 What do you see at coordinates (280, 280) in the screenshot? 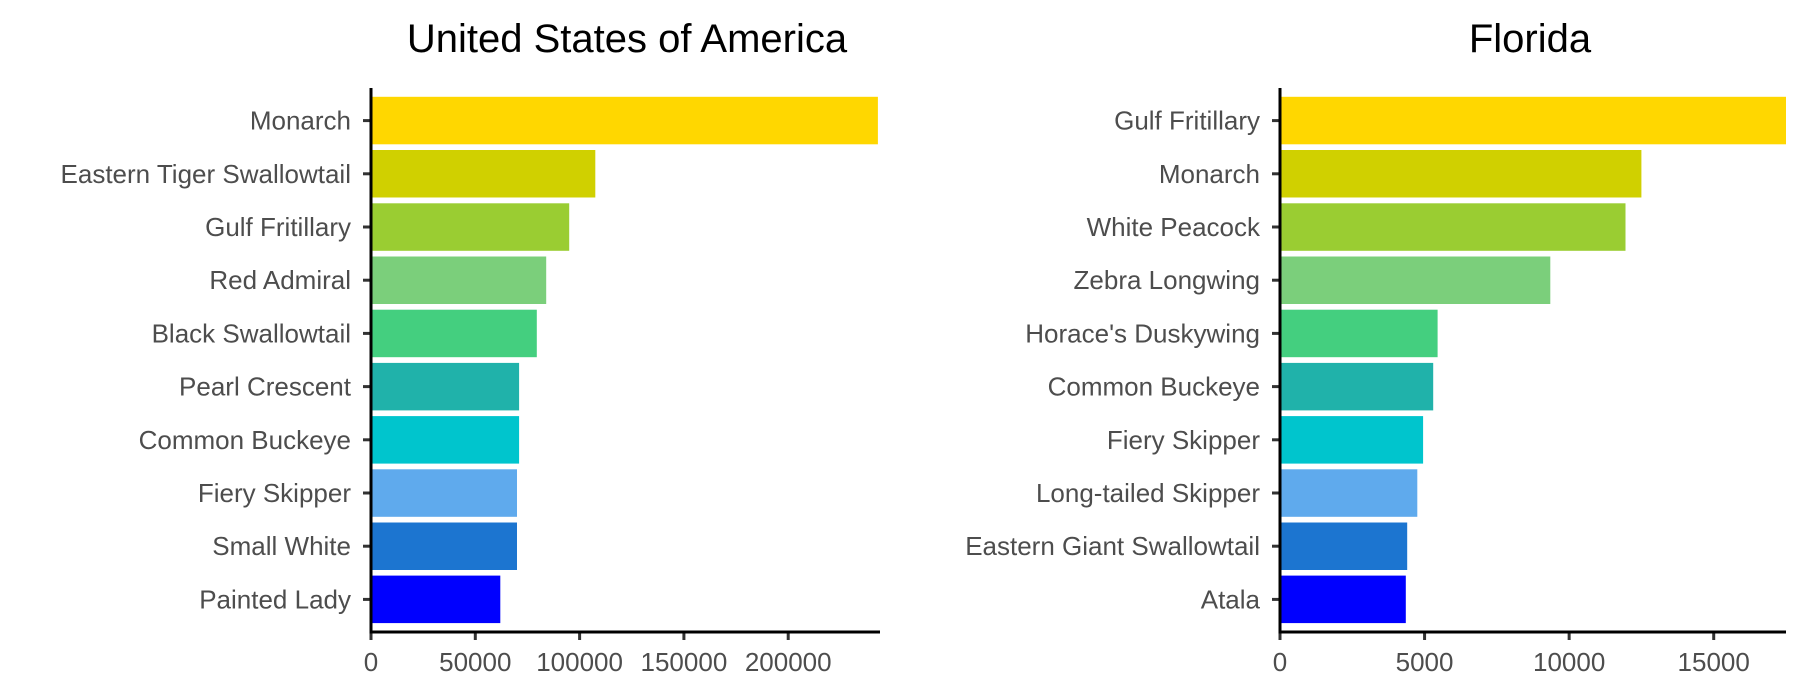
I see `category-label: Red Admiral` at bounding box center [280, 280].